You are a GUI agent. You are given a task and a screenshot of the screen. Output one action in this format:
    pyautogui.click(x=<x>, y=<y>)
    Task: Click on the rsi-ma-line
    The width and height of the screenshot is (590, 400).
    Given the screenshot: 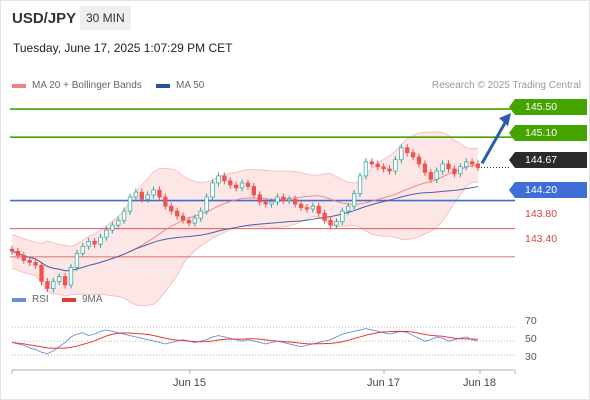 What is the action you would take?
    pyautogui.click(x=244, y=339)
    